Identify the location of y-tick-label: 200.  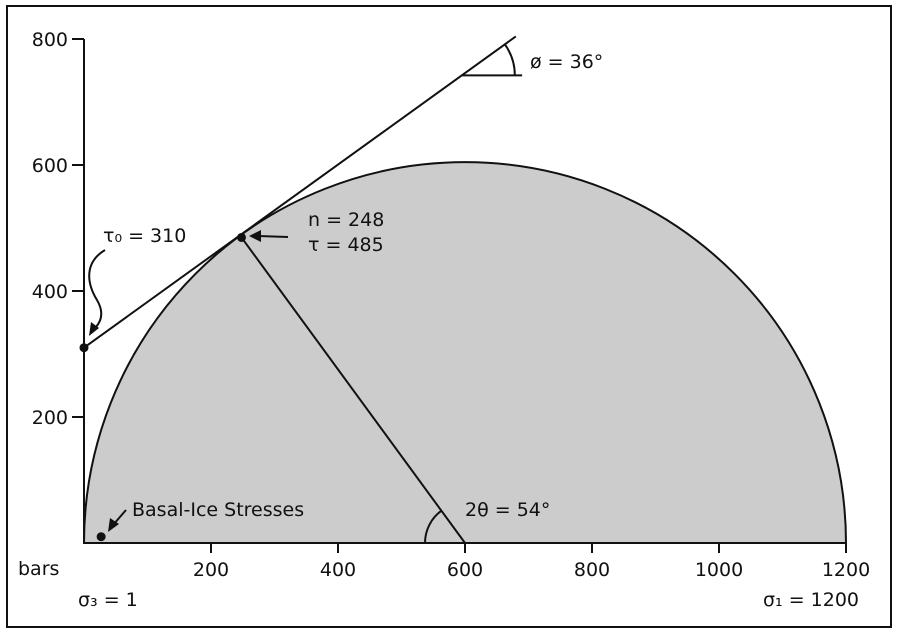
(50, 418).